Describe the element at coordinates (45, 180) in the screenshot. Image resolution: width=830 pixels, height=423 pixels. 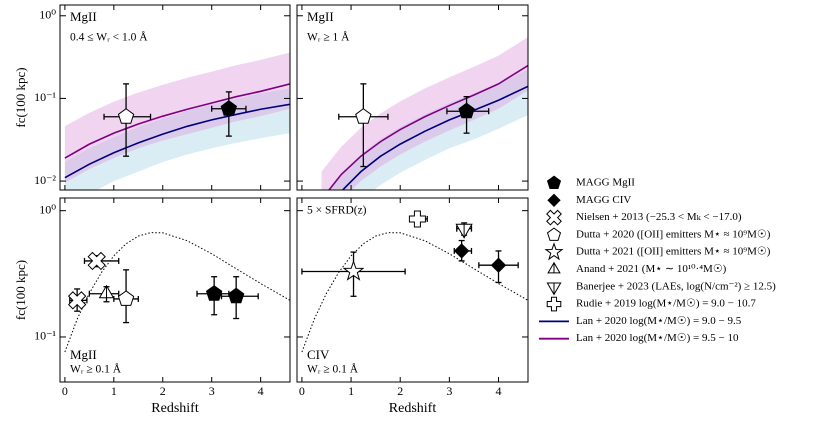
I see `y-tick-label: 10⁻²` at that location.